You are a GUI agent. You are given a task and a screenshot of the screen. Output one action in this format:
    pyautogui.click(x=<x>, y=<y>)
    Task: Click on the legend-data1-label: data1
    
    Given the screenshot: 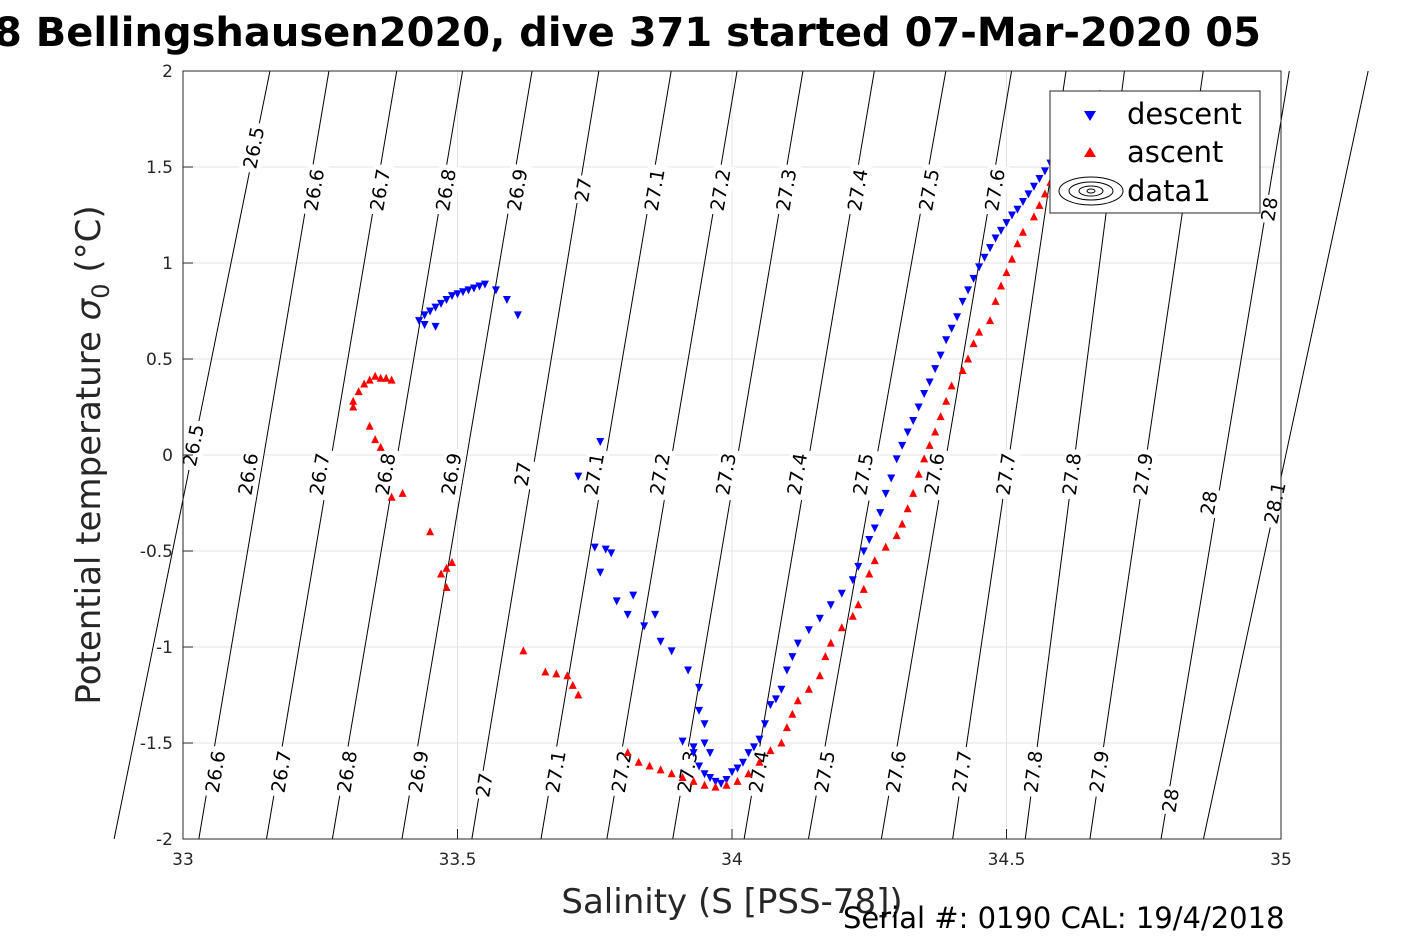 What is the action you would take?
    pyautogui.click(x=1169, y=191)
    